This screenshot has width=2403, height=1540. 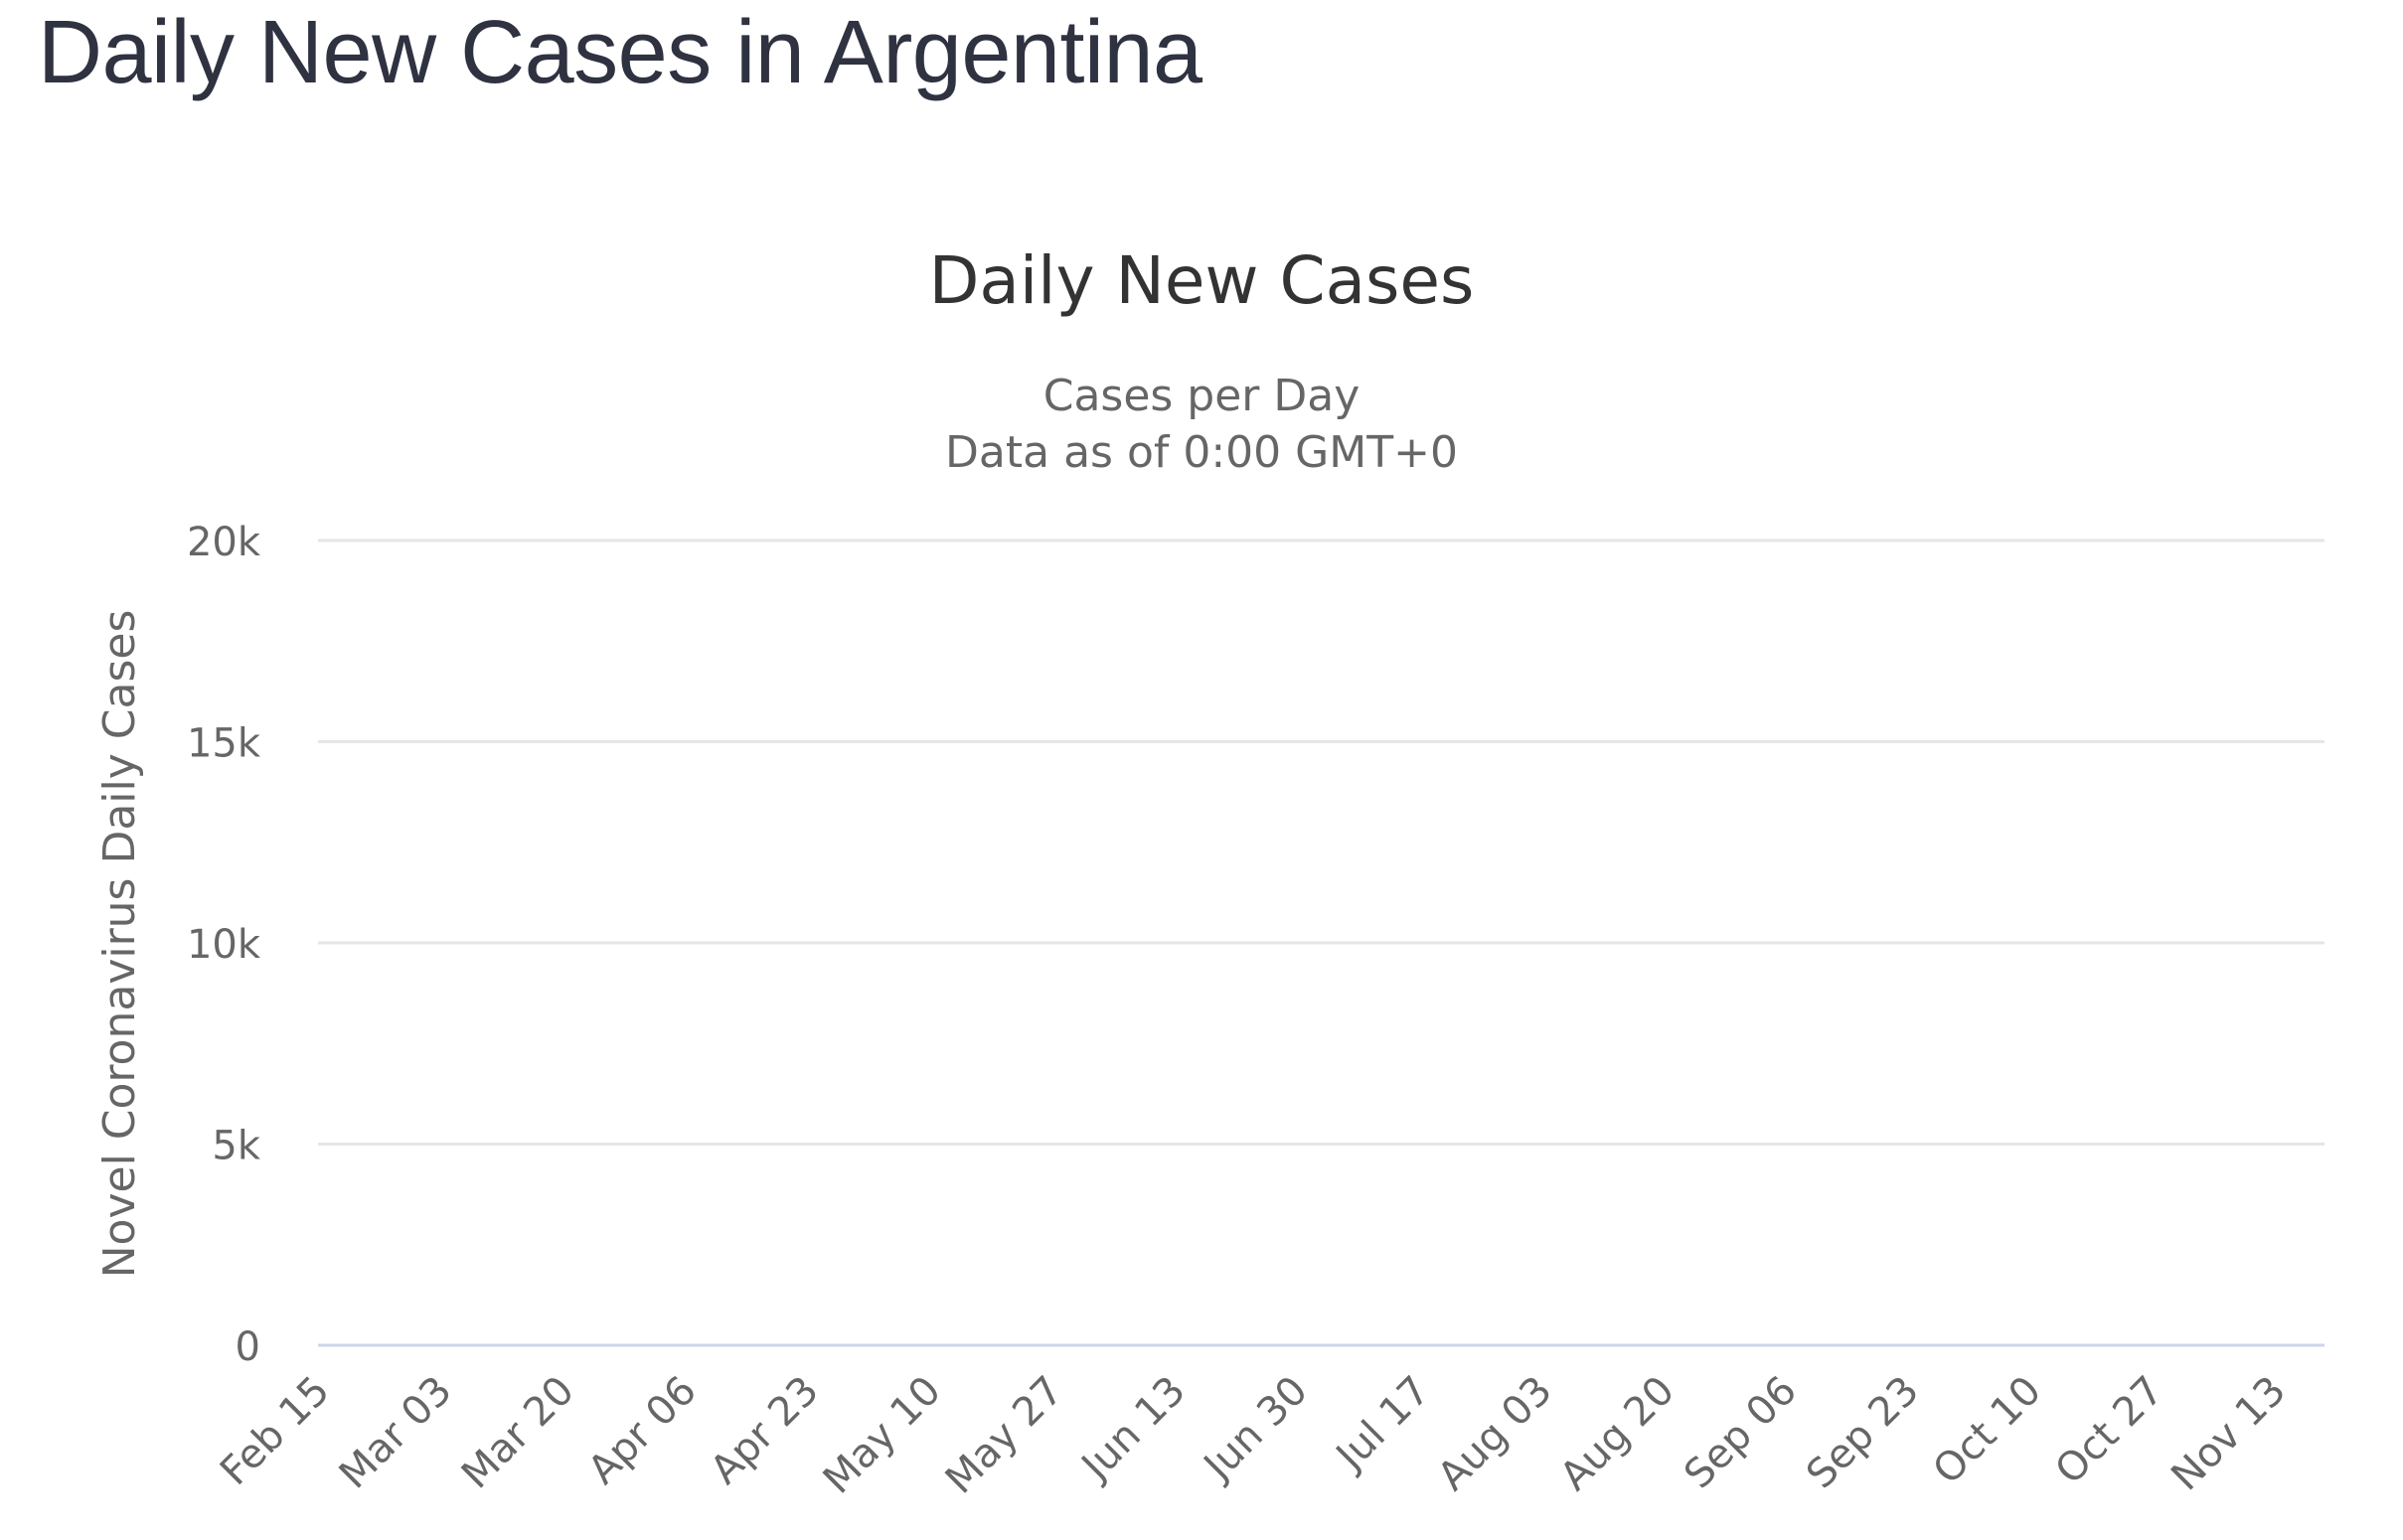 What do you see at coordinates (1495, 1434) in the screenshot?
I see `x-tick-label: Aug 03` at bounding box center [1495, 1434].